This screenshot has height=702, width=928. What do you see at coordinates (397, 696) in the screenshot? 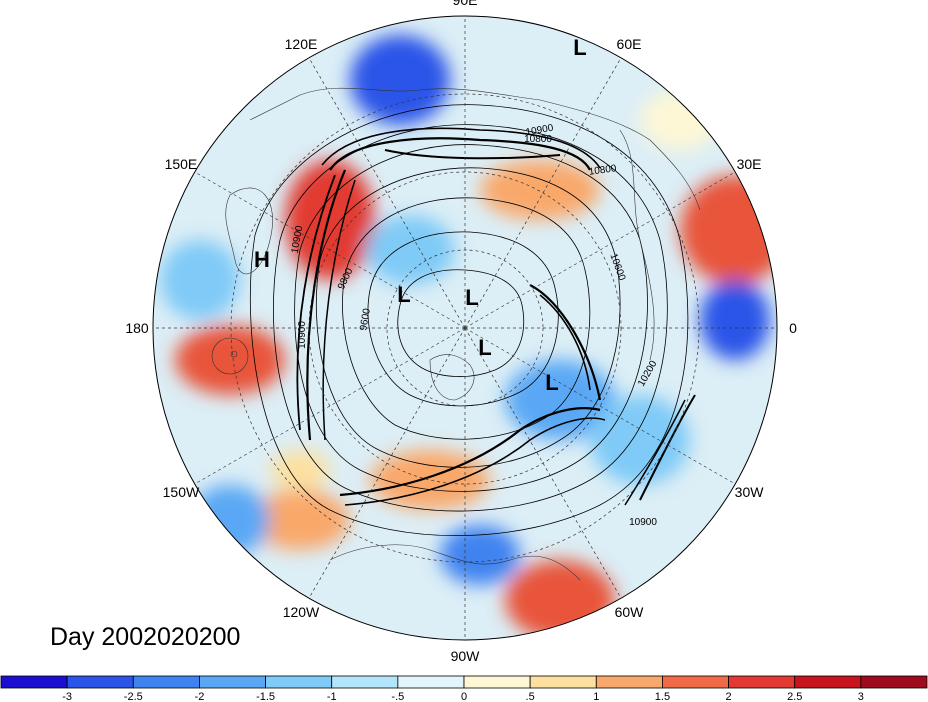
I see `colorbar-tick-label: -.5` at bounding box center [397, 696].